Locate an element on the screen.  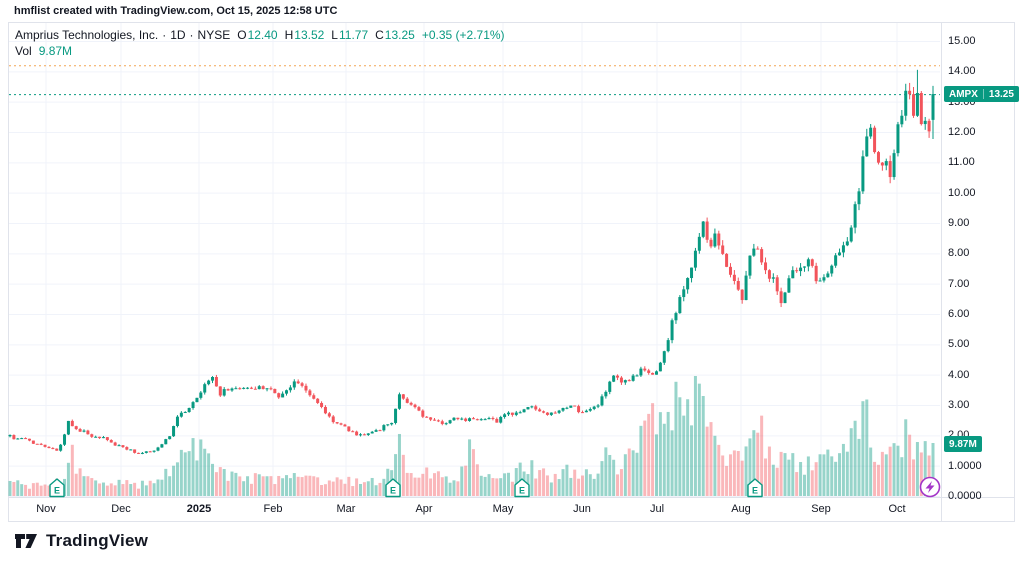
high-value: 13.52 is located at coordinates (309, 35).